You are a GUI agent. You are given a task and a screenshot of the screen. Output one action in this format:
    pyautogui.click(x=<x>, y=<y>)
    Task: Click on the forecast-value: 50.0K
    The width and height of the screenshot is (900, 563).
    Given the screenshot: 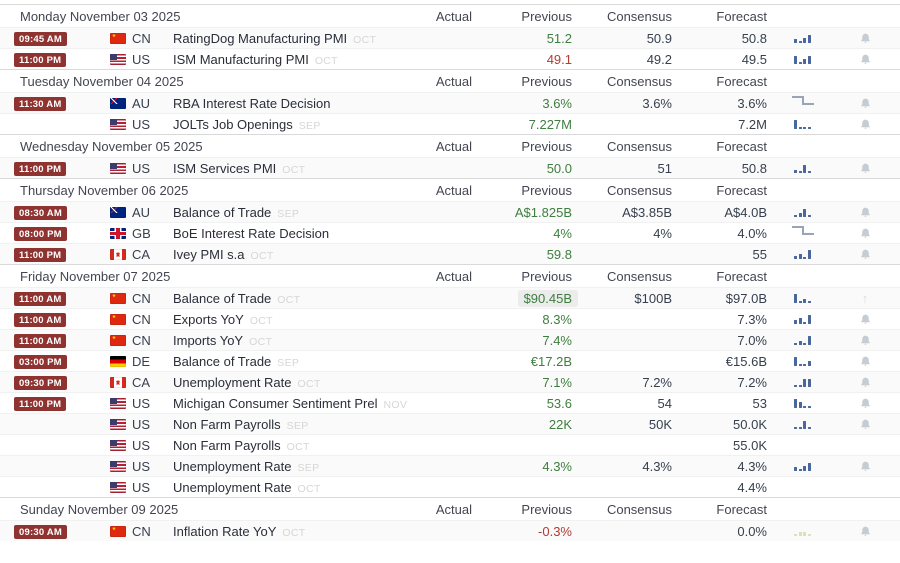 What is the action you would take?
    pyautogui.click(x=750, y=424)
    